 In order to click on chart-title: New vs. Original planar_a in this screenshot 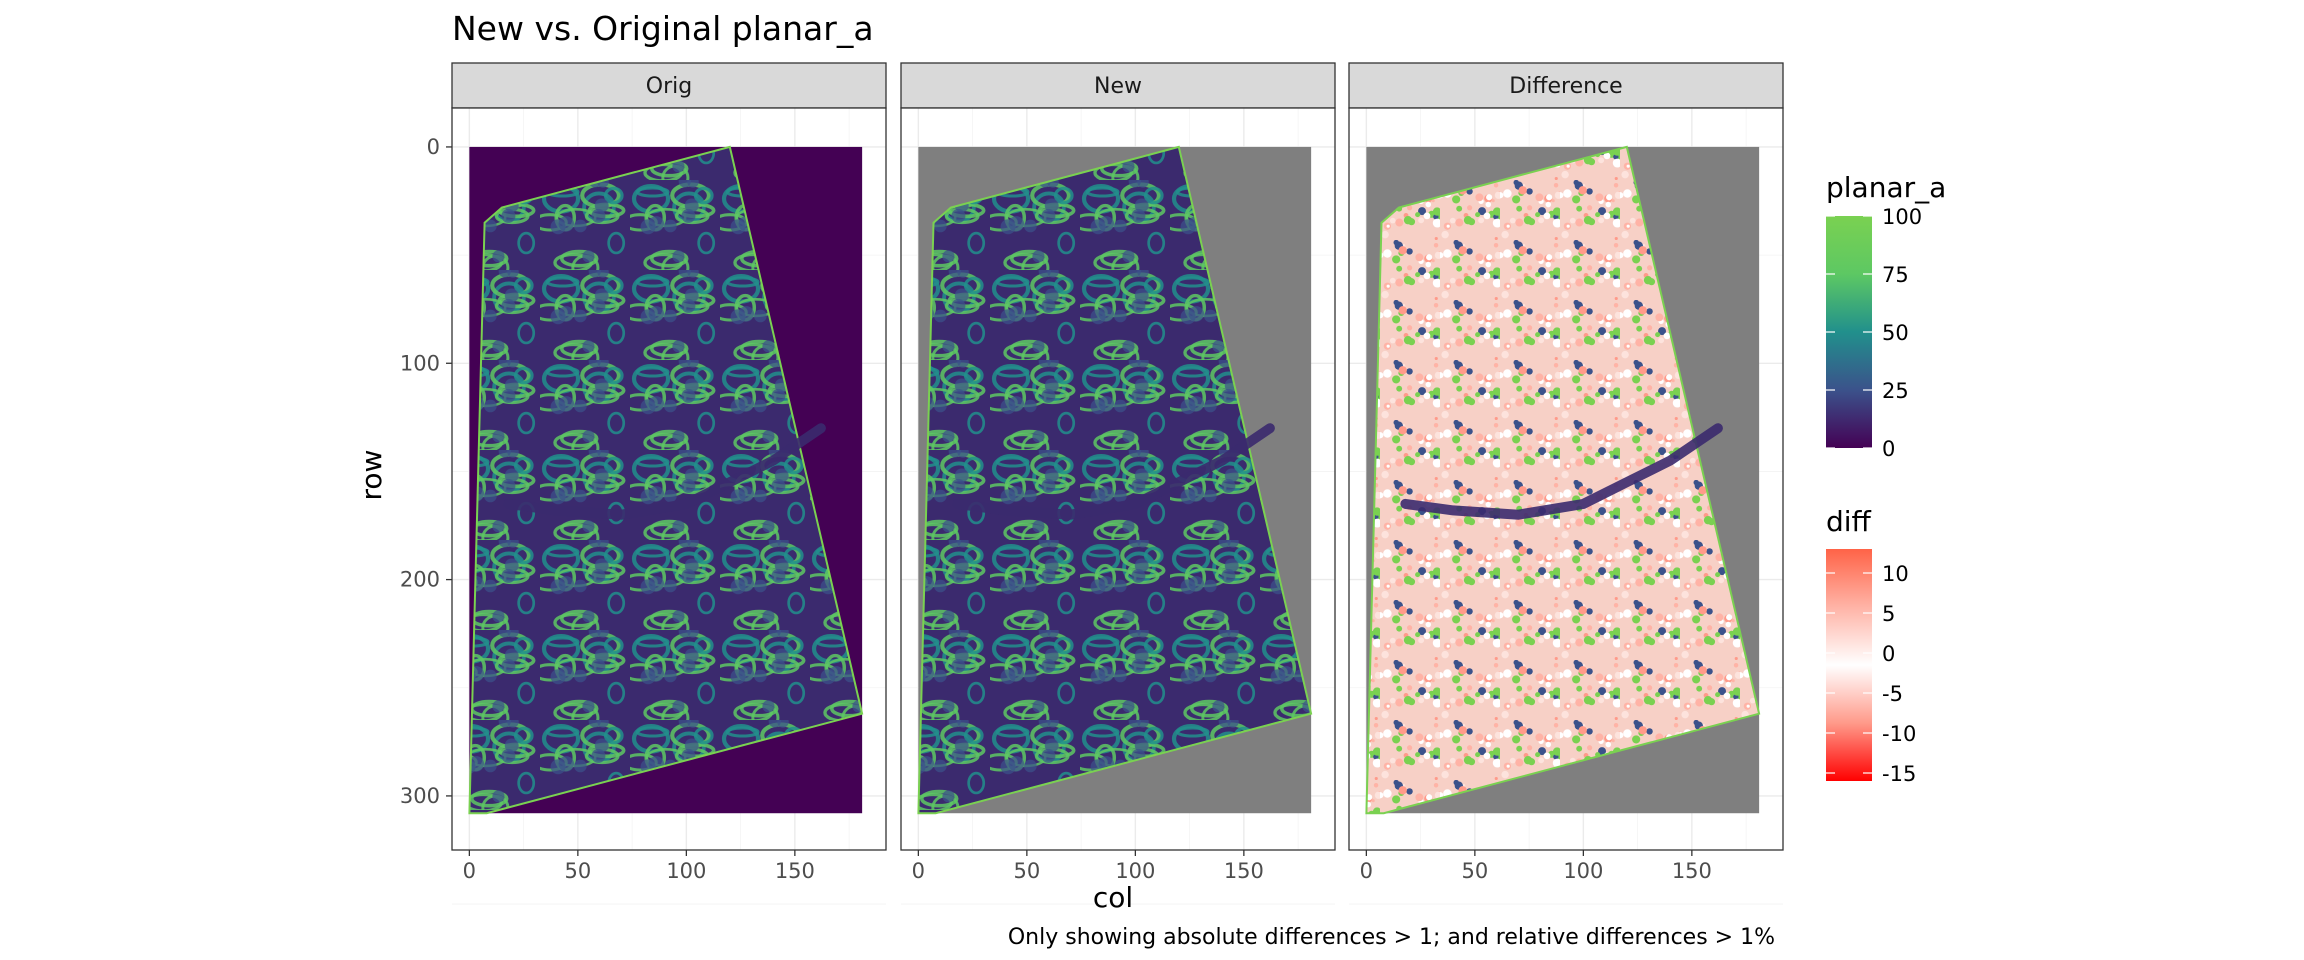, I will do `click(663, 28)`.